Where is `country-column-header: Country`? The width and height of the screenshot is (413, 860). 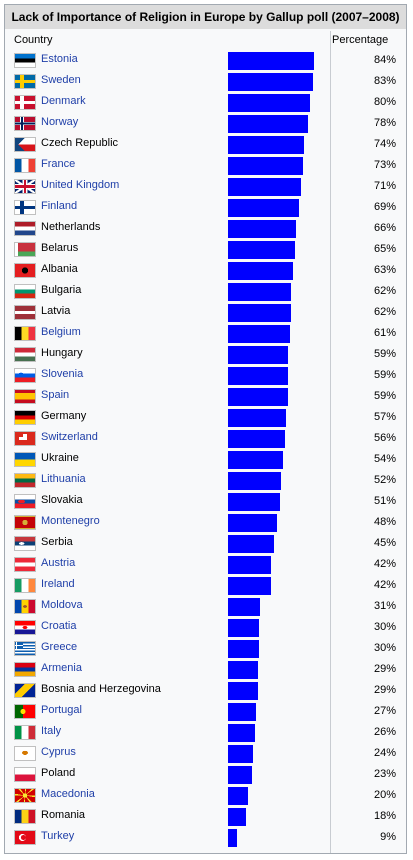 country-column-header: Country is located at coordinates (33, 40).